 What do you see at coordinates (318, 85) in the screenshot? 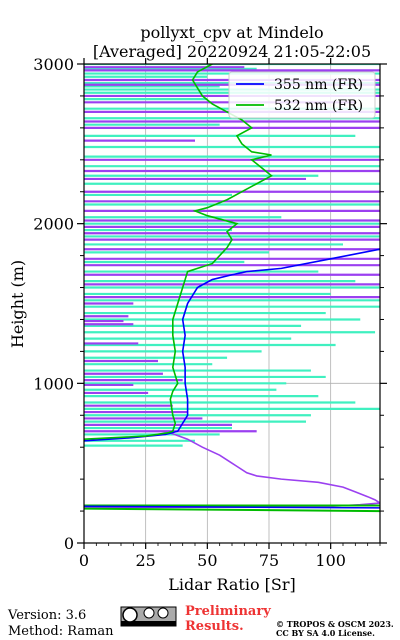
I see `legend-entry: 355 nm (FR)` at bounding box center [318, 85].